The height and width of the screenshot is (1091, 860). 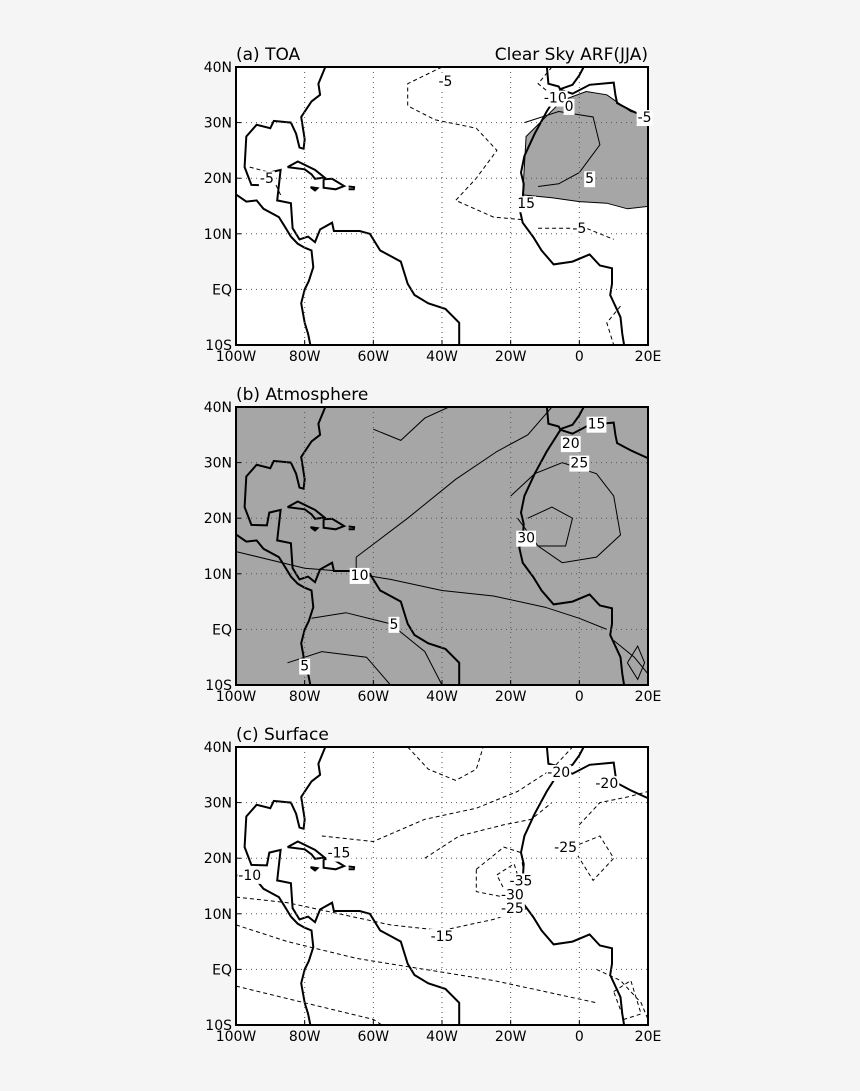 I want to click on map-content, so click(x=442, y=886).